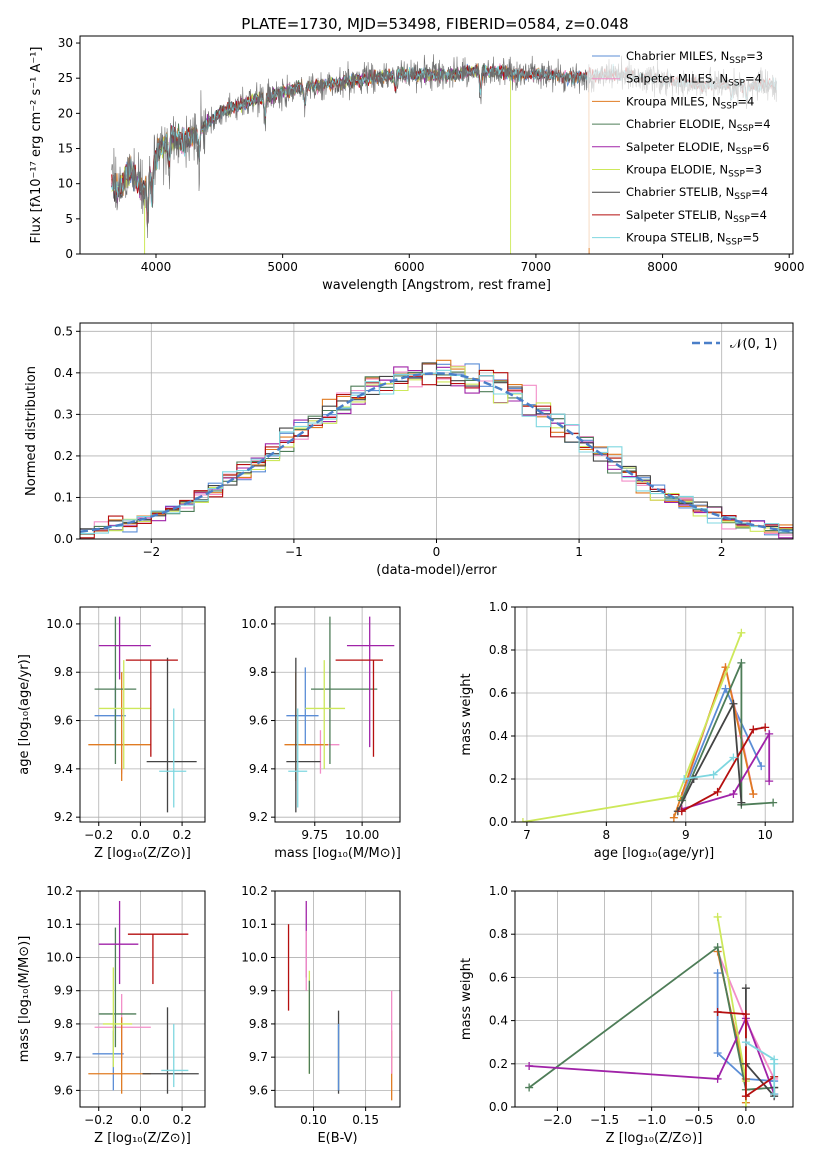 The image size is (819, 1174). What do you see at coordinates (156, 267) in the screenshot?
I see `x-tick-label: 4000` at bounding box center [156, 267].